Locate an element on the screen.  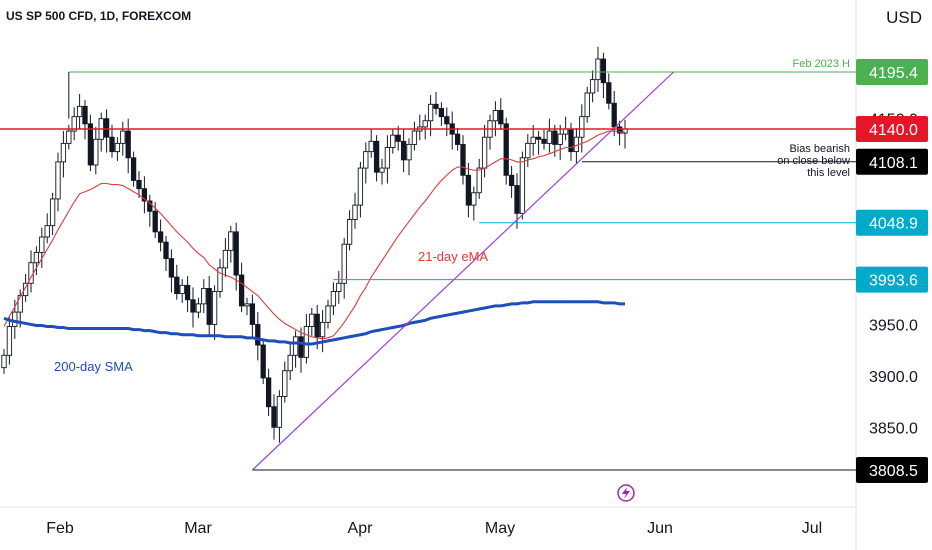
price-tag-text: 4048.9 is located at coordinates (893, 224).